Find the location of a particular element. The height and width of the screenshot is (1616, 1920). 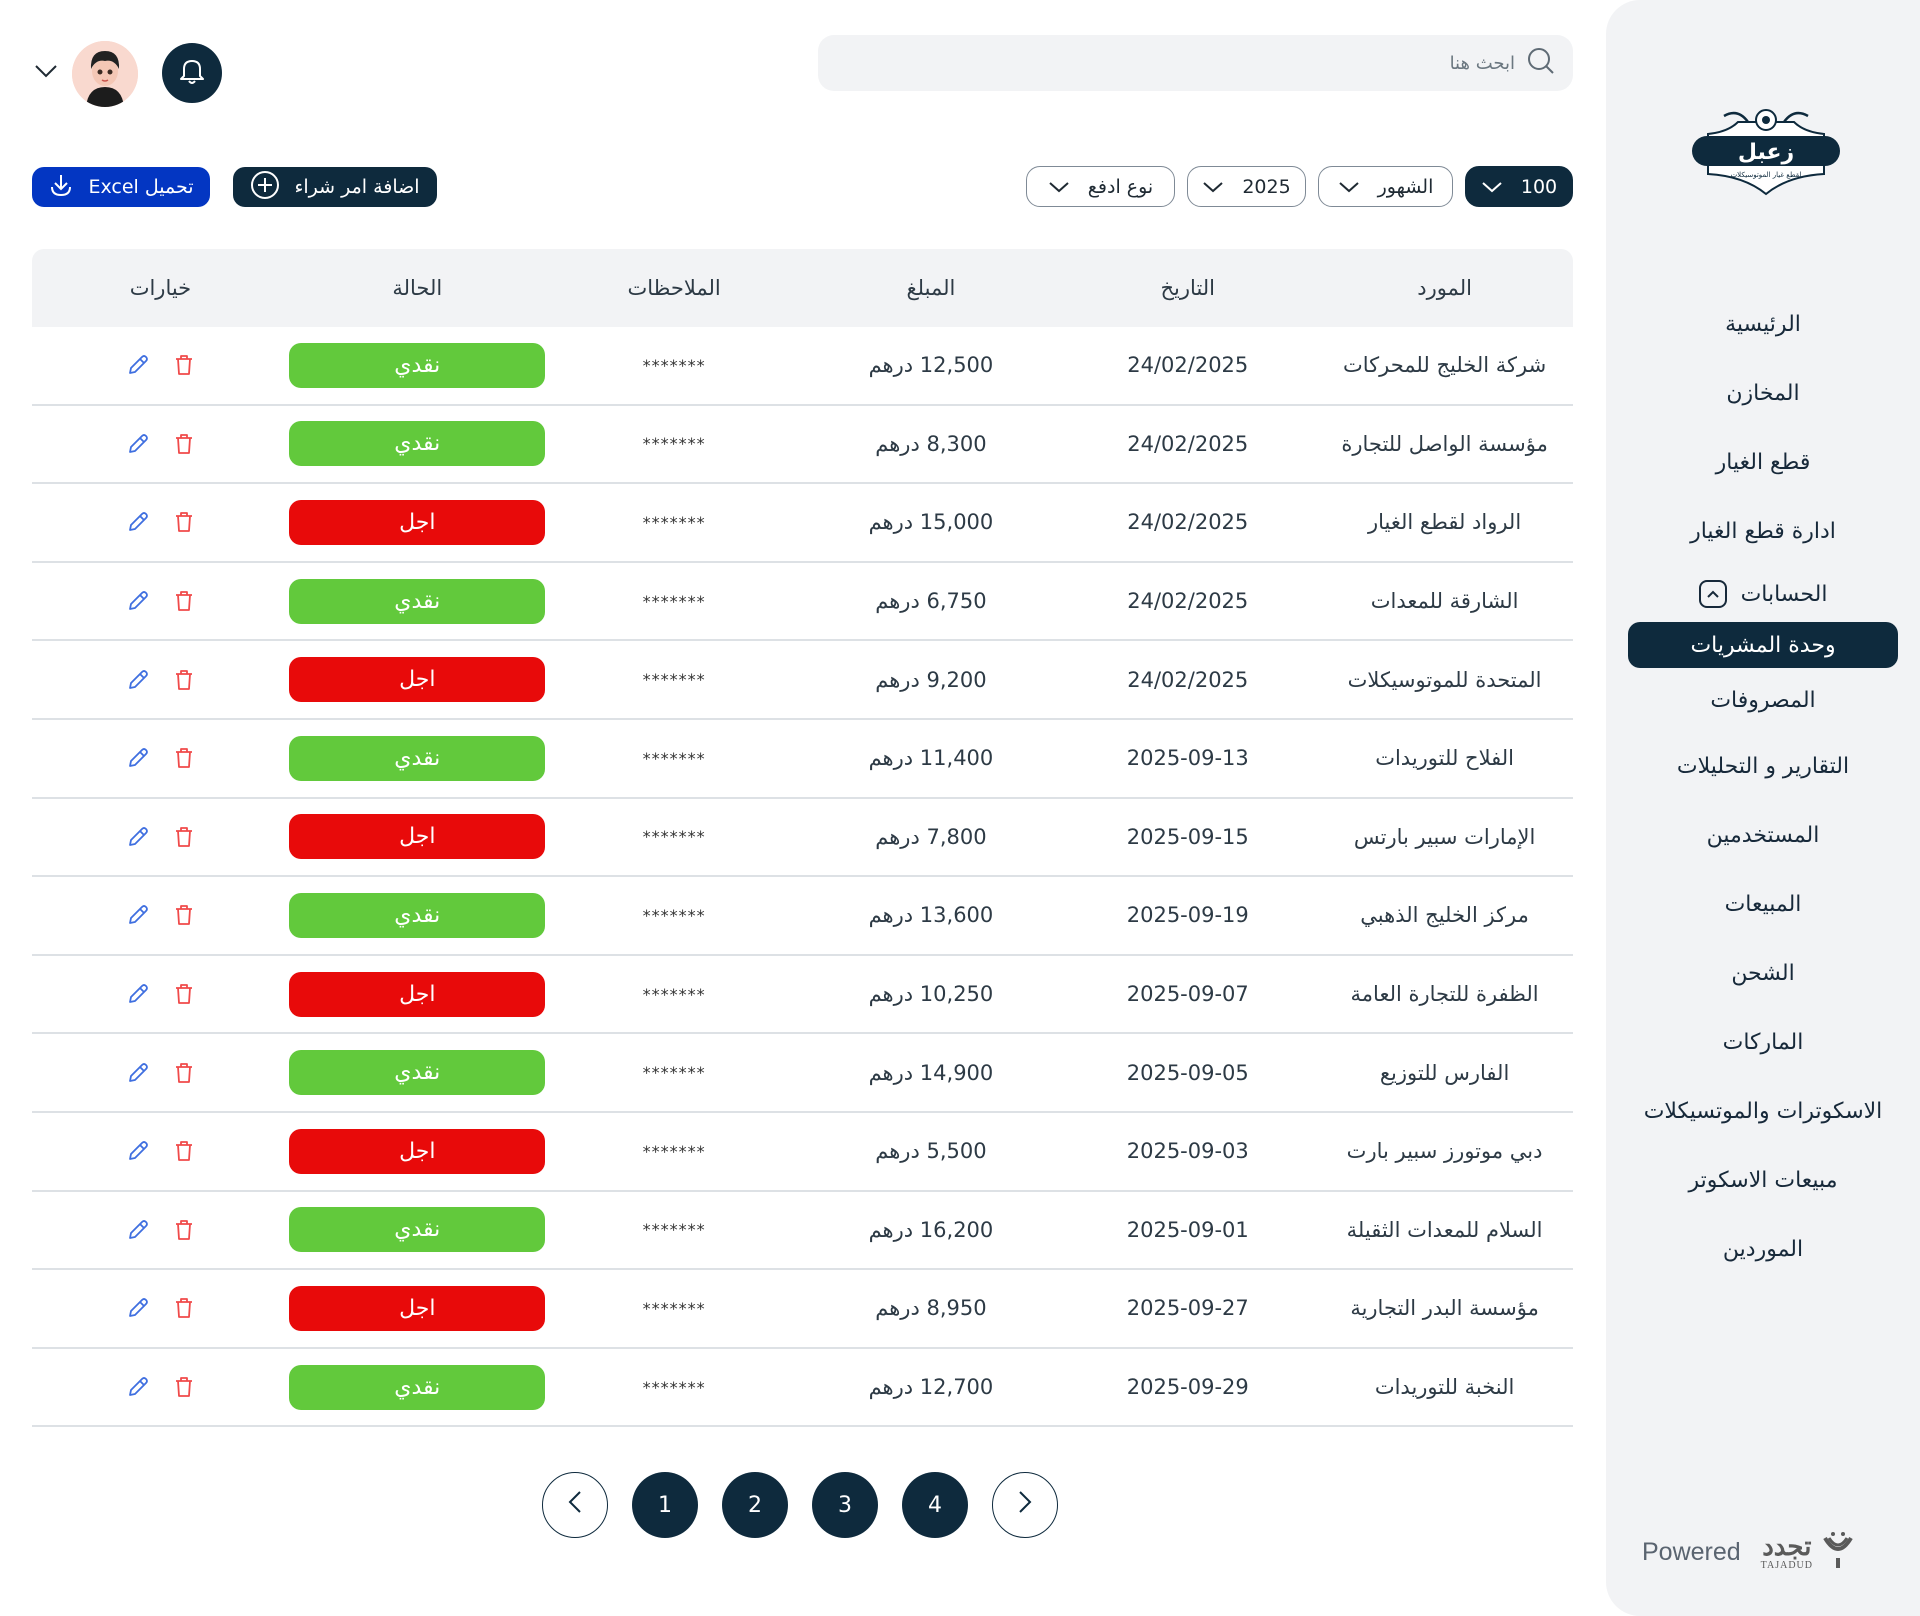

cell-notes: ******* is located at coordinates (674, 444).